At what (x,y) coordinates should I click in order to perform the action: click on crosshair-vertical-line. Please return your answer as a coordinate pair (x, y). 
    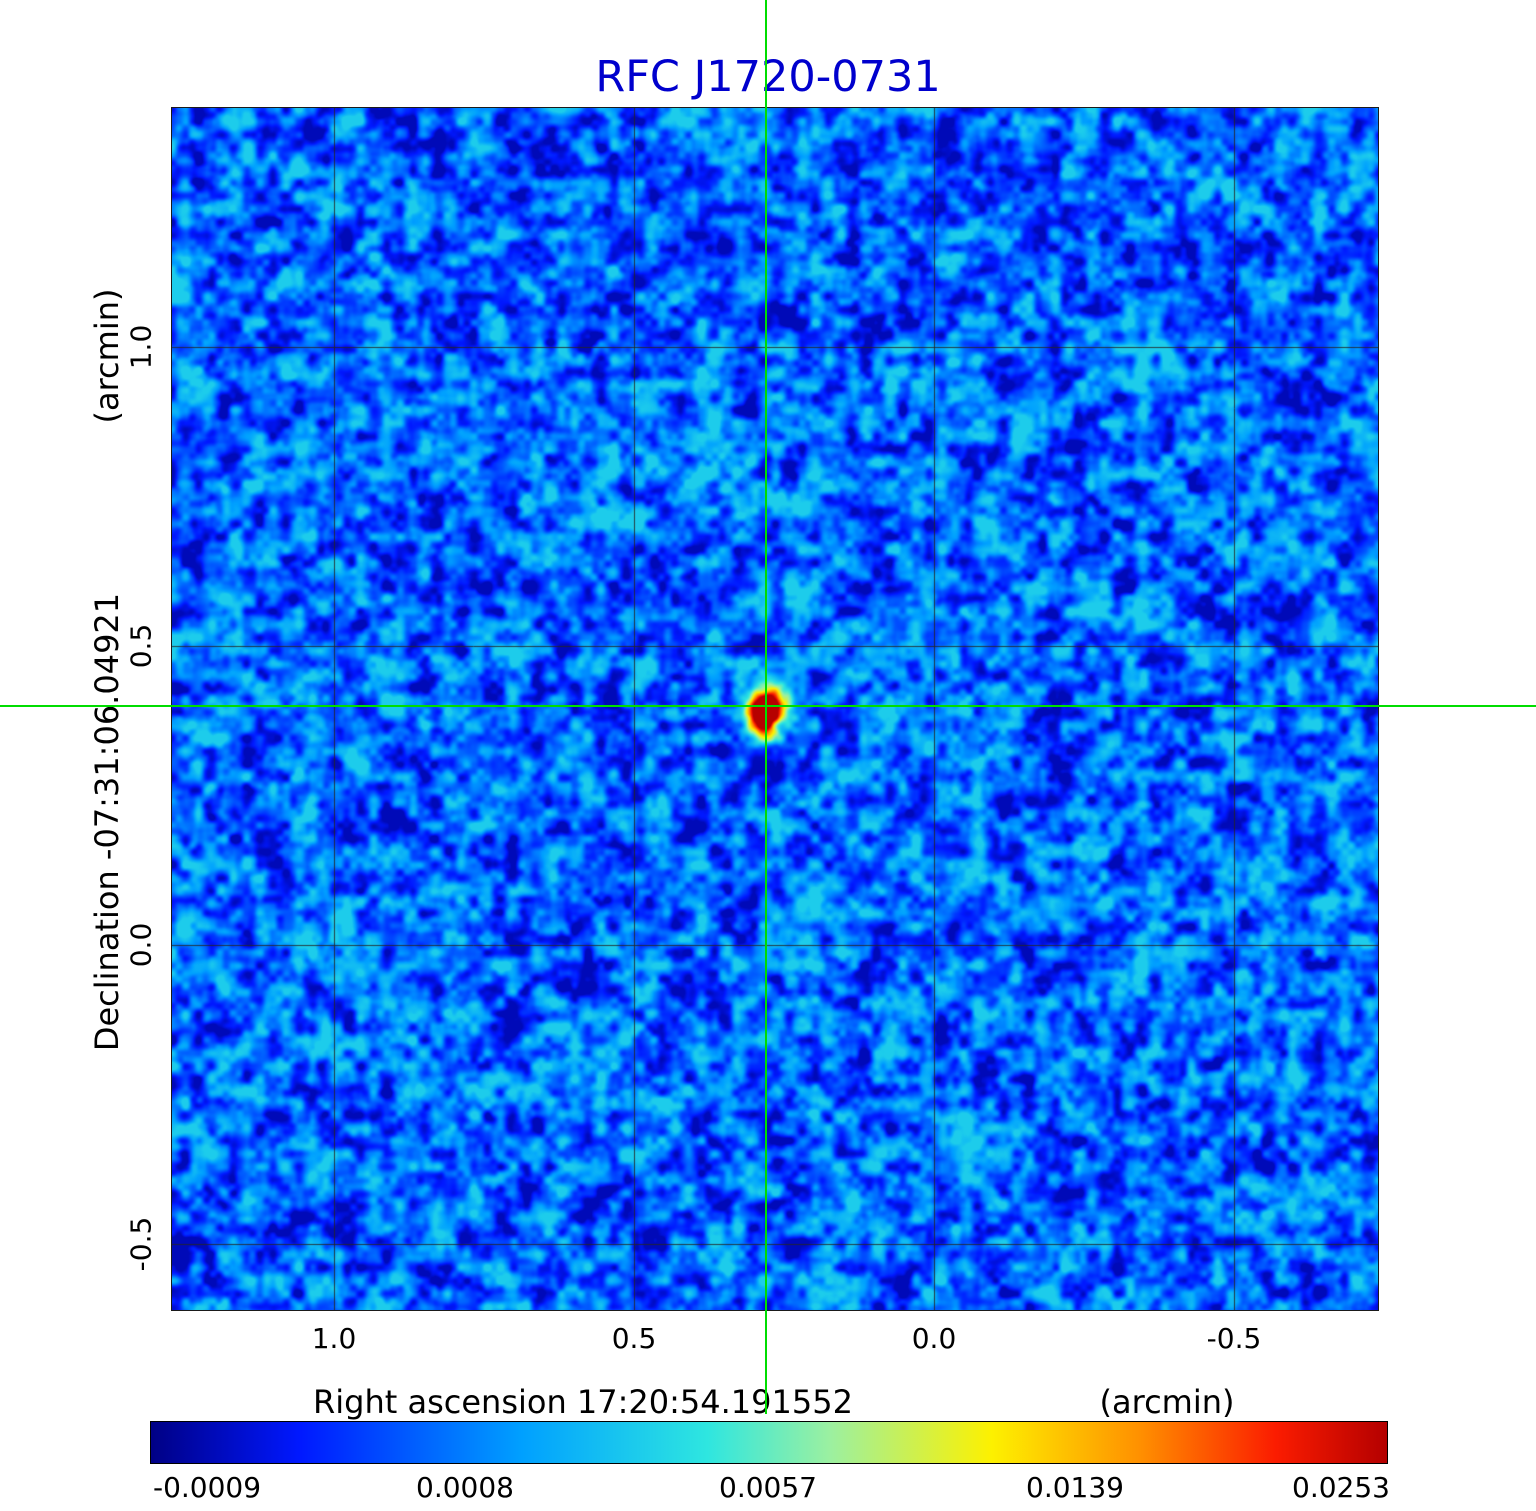
    Looking at the image, I should click on (766, 707).